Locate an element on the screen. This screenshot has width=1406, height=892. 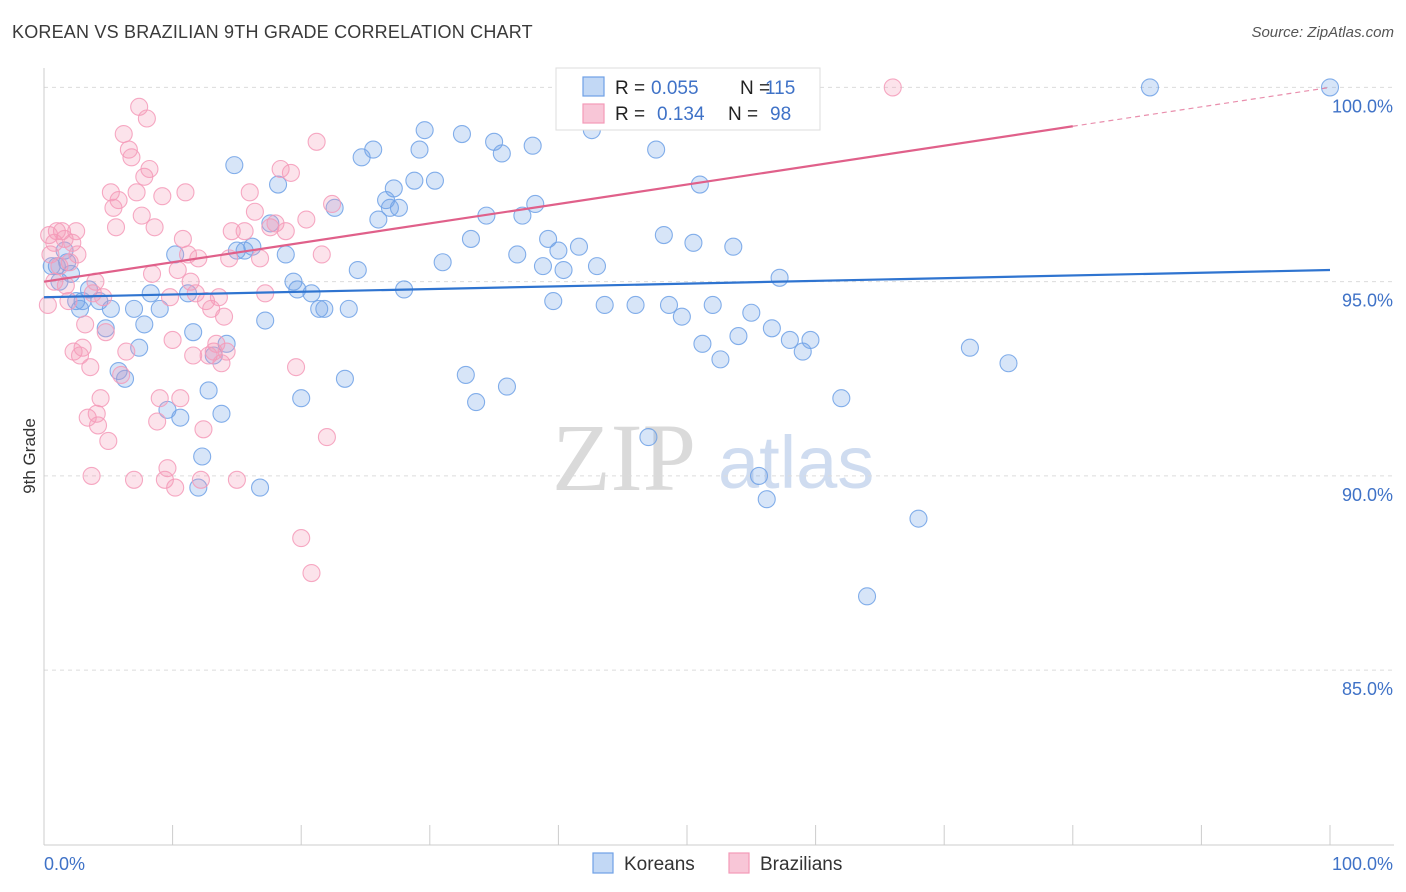
y-tick-label: 95.0% is located at coordinates (1367, 301).